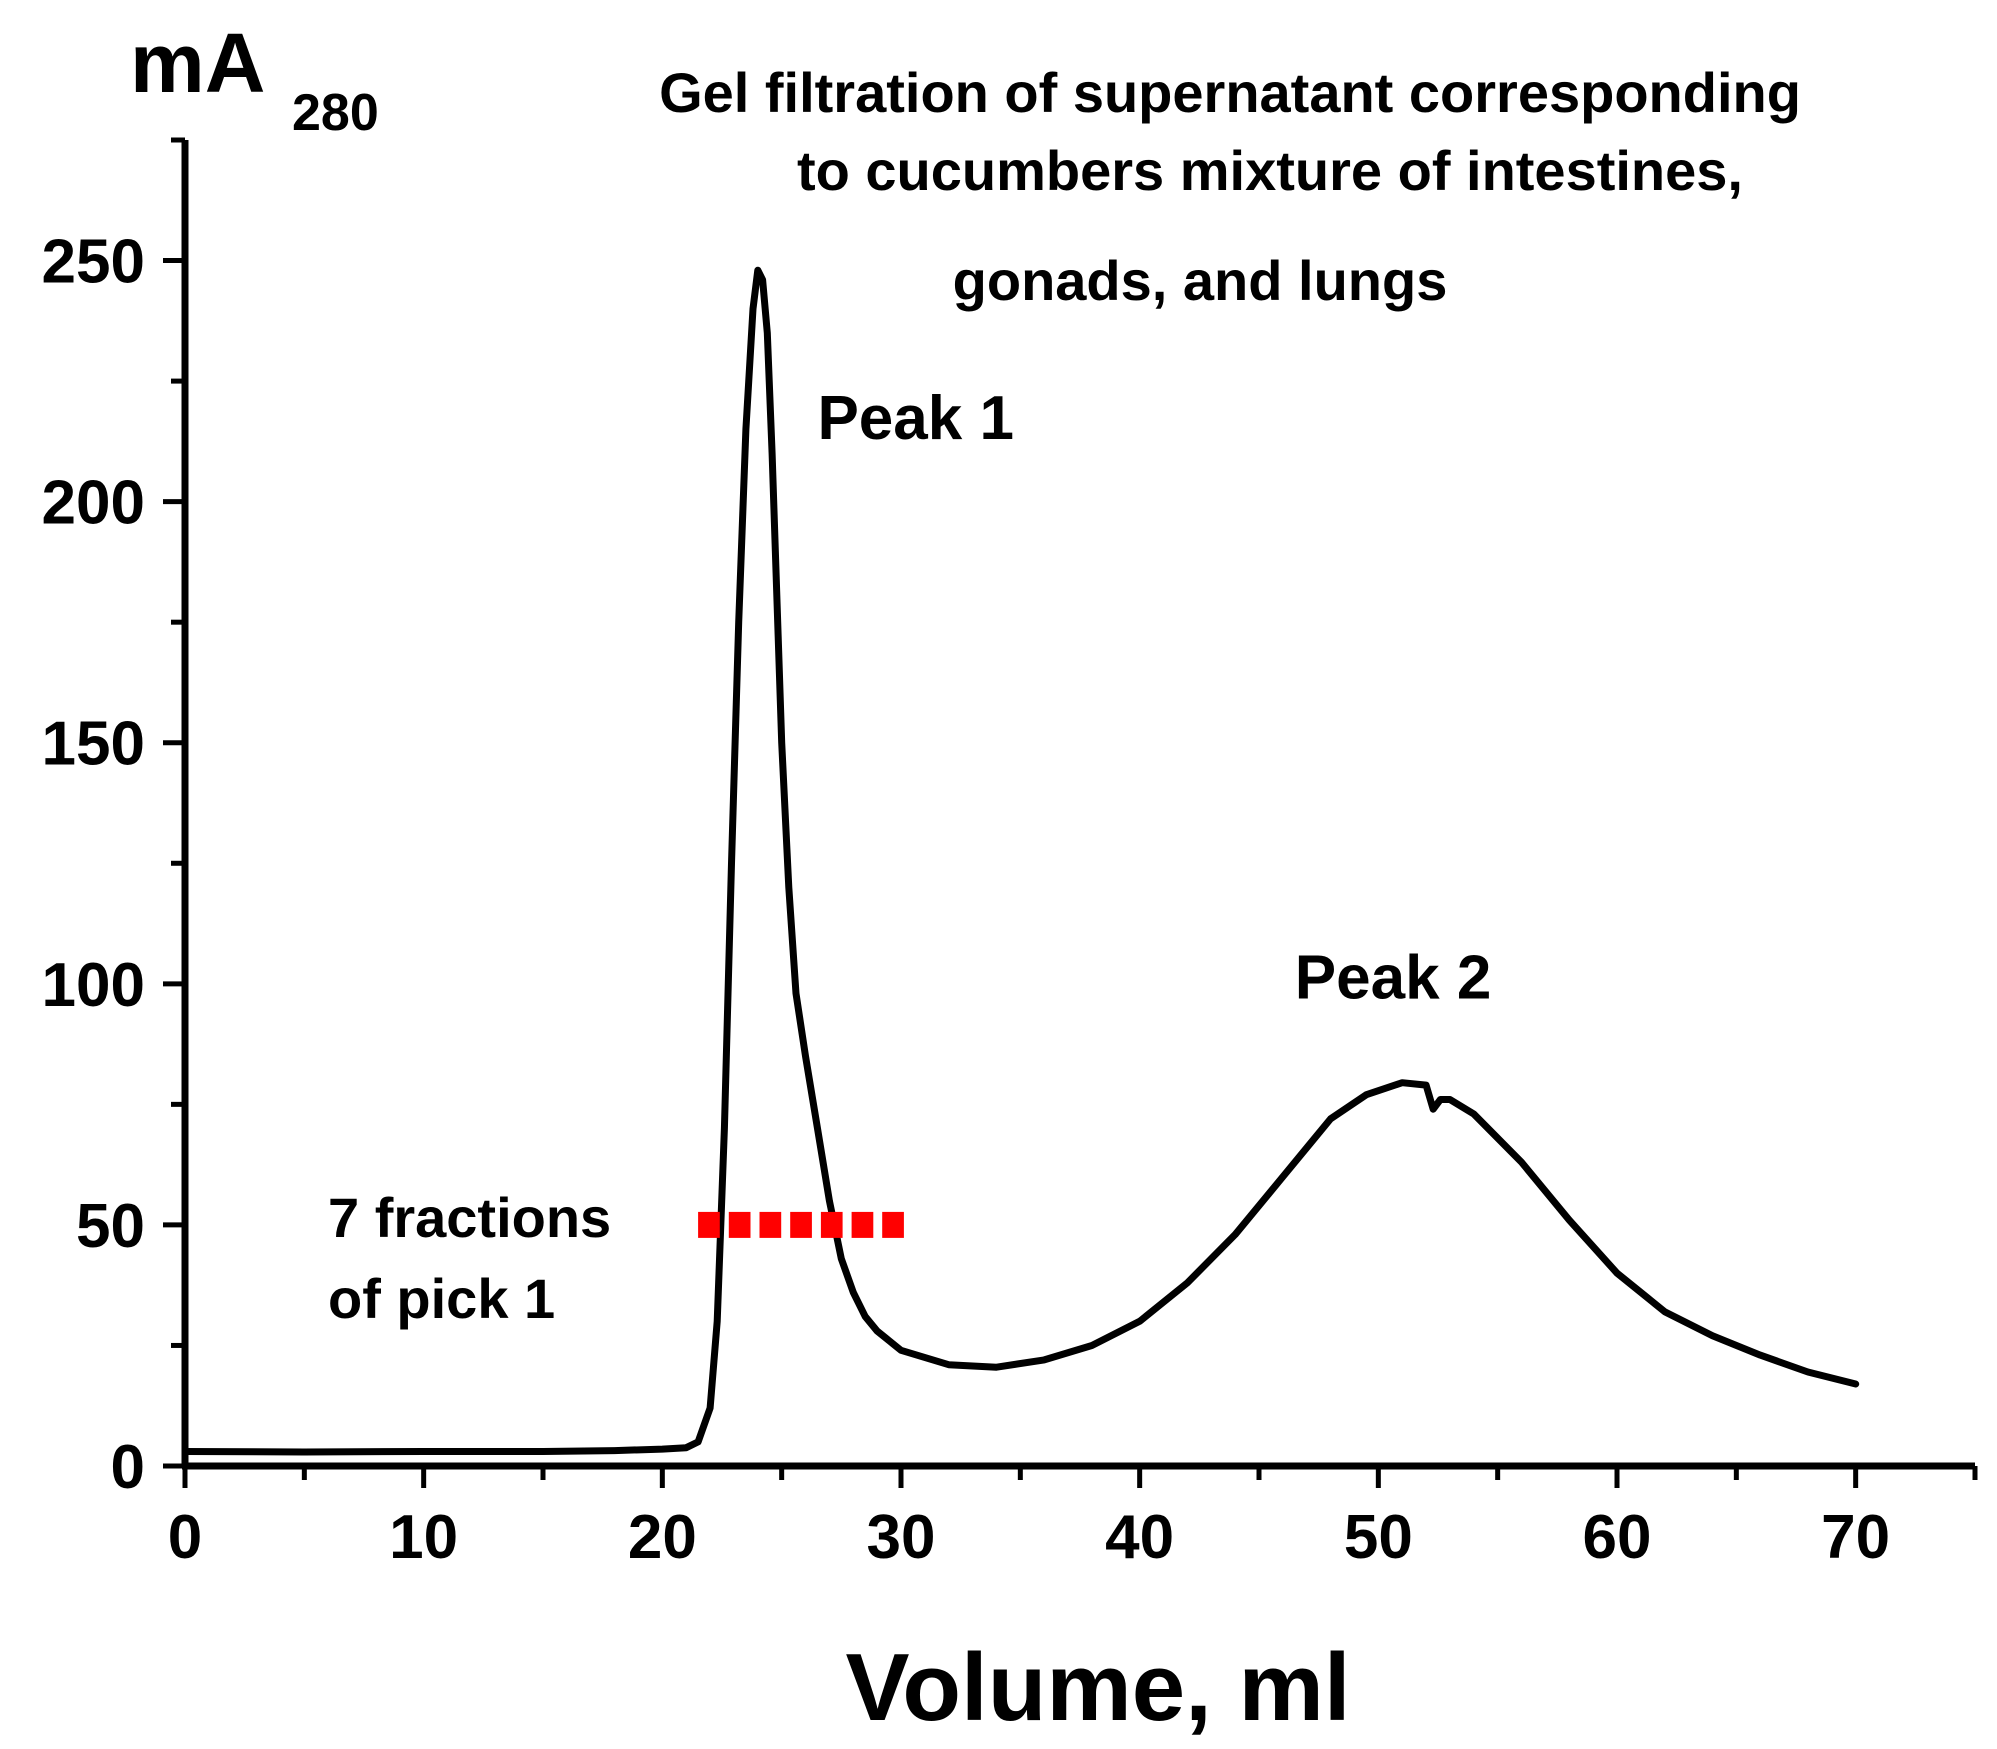 This screenshot has height=1749, width=1997. Describe the element at coordinates (335, 113) in the screenshot. I see `y-axis-title-subscript: 280` at that location.